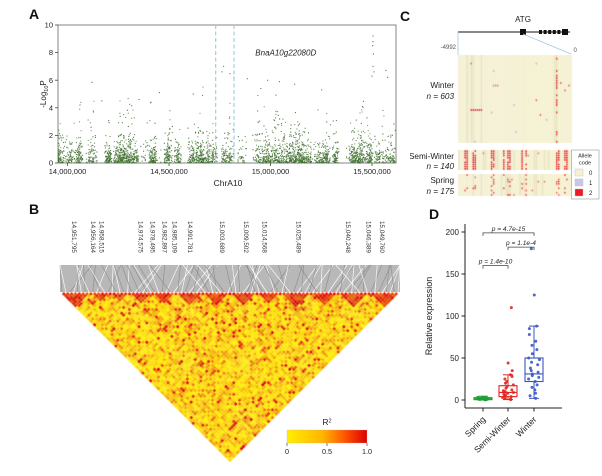  Describe the element at coordinates (514, 25) in the screenshot. I see `gene-structure: ATG` at that location.